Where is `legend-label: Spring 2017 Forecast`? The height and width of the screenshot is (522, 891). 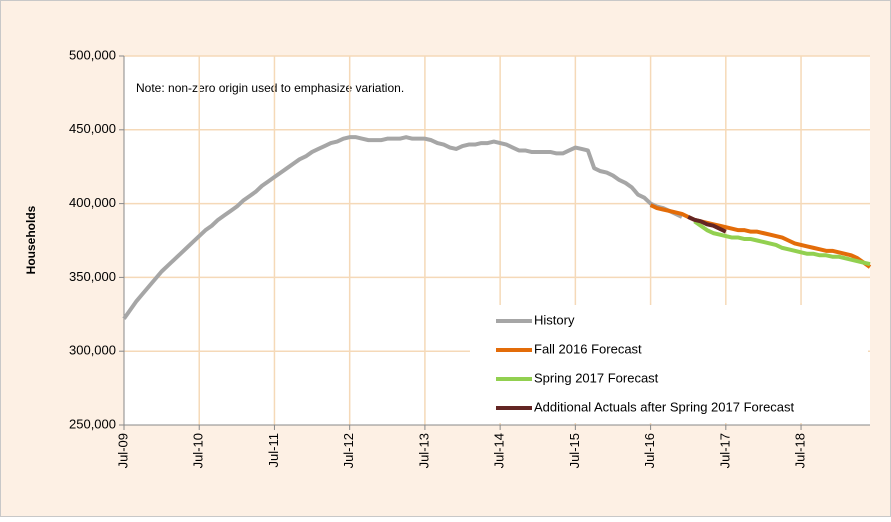 legend-label: Spring 2017 Forecast is located at coordinates (596, 377).